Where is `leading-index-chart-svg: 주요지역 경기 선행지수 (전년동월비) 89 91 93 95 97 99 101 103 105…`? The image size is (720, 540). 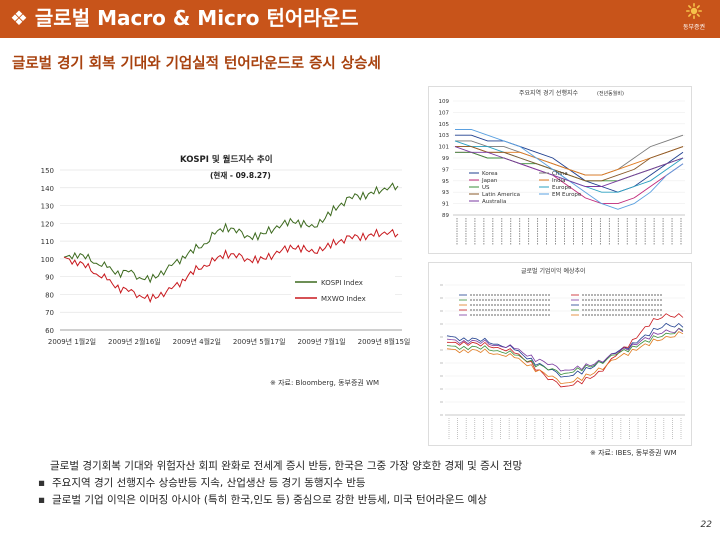
leading-index-chart-svg: 주요지역 경기 선행지수 (전년동월비) 89 91 93 95 97 99 101 103 105… is located at coordinates (562, 167).